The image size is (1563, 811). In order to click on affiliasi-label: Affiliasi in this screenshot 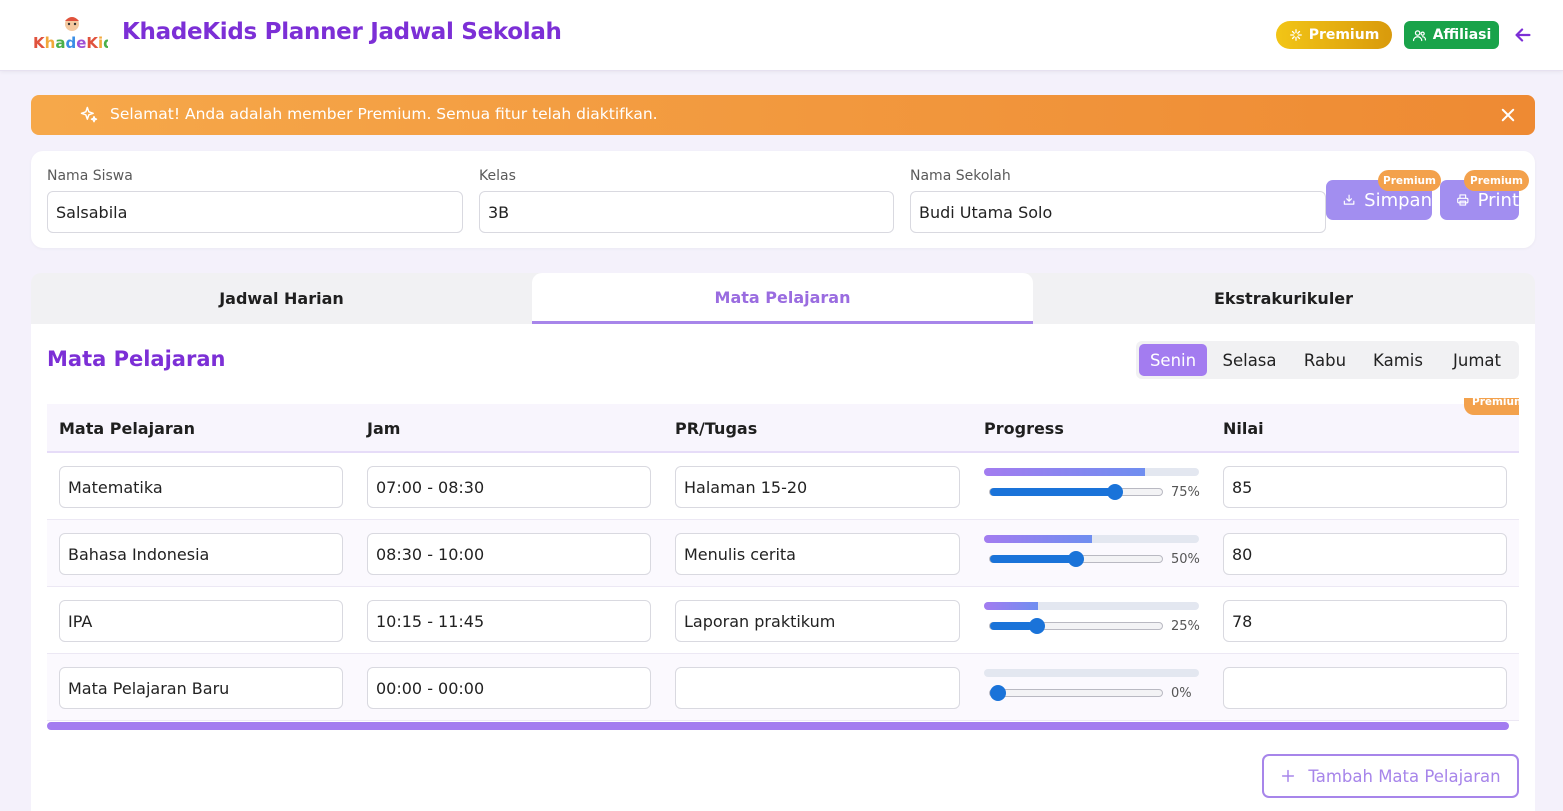, I will do `click(1462, 35)`.